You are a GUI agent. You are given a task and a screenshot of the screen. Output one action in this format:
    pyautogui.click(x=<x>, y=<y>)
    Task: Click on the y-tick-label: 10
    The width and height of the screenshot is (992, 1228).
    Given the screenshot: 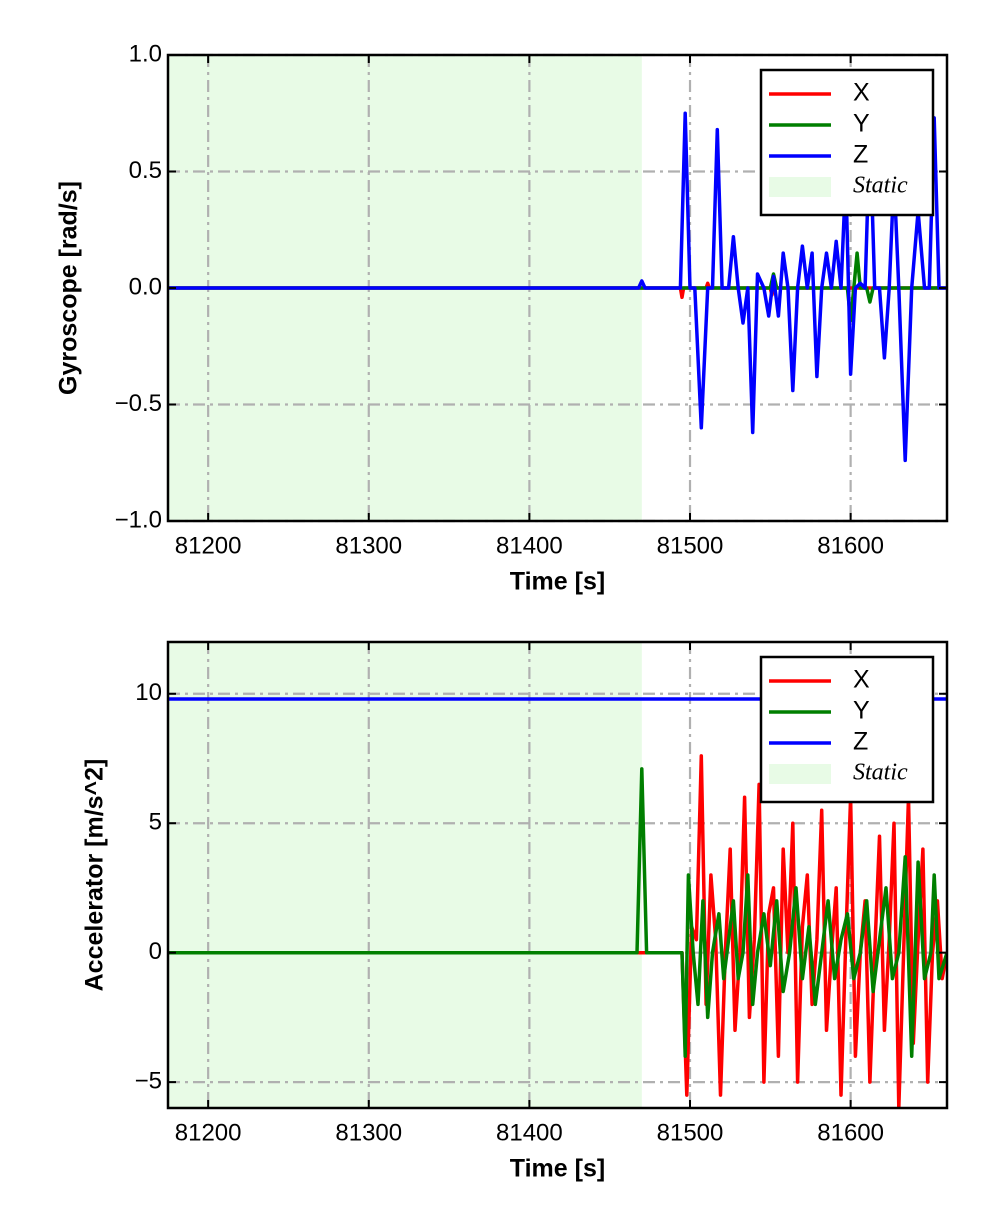 What is the action you would take?
    pyautogui.click(x=148, y=692)
    